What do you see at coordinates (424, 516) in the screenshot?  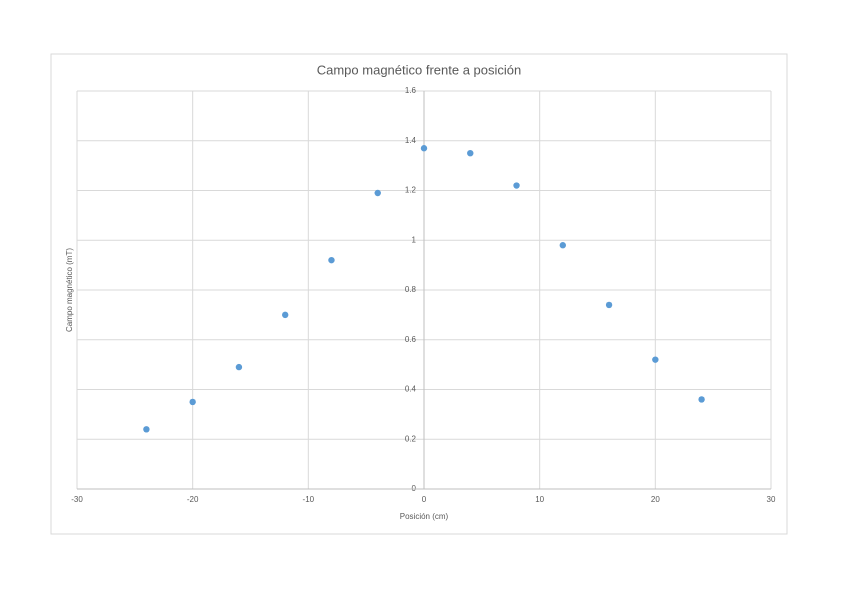 I see `x-axis-label: Posición (cm)` at bounding box center [424, 516].